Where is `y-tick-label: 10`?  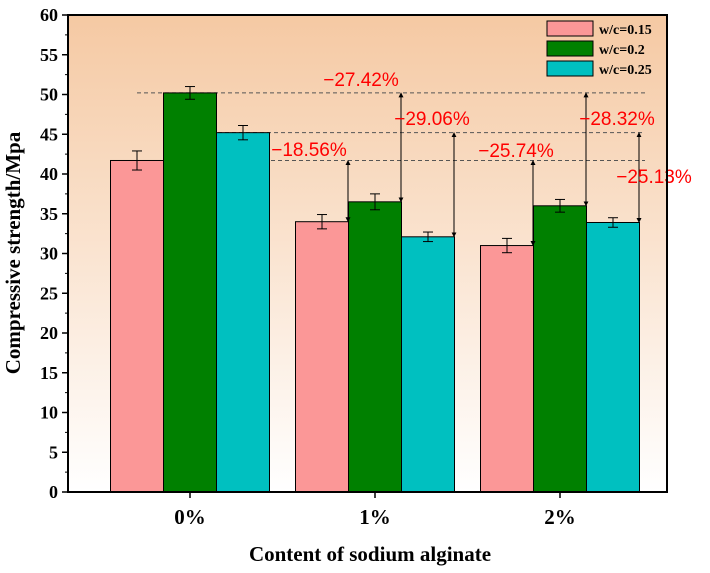 y-tick-label: 10 is located at coordinates (49, 413).